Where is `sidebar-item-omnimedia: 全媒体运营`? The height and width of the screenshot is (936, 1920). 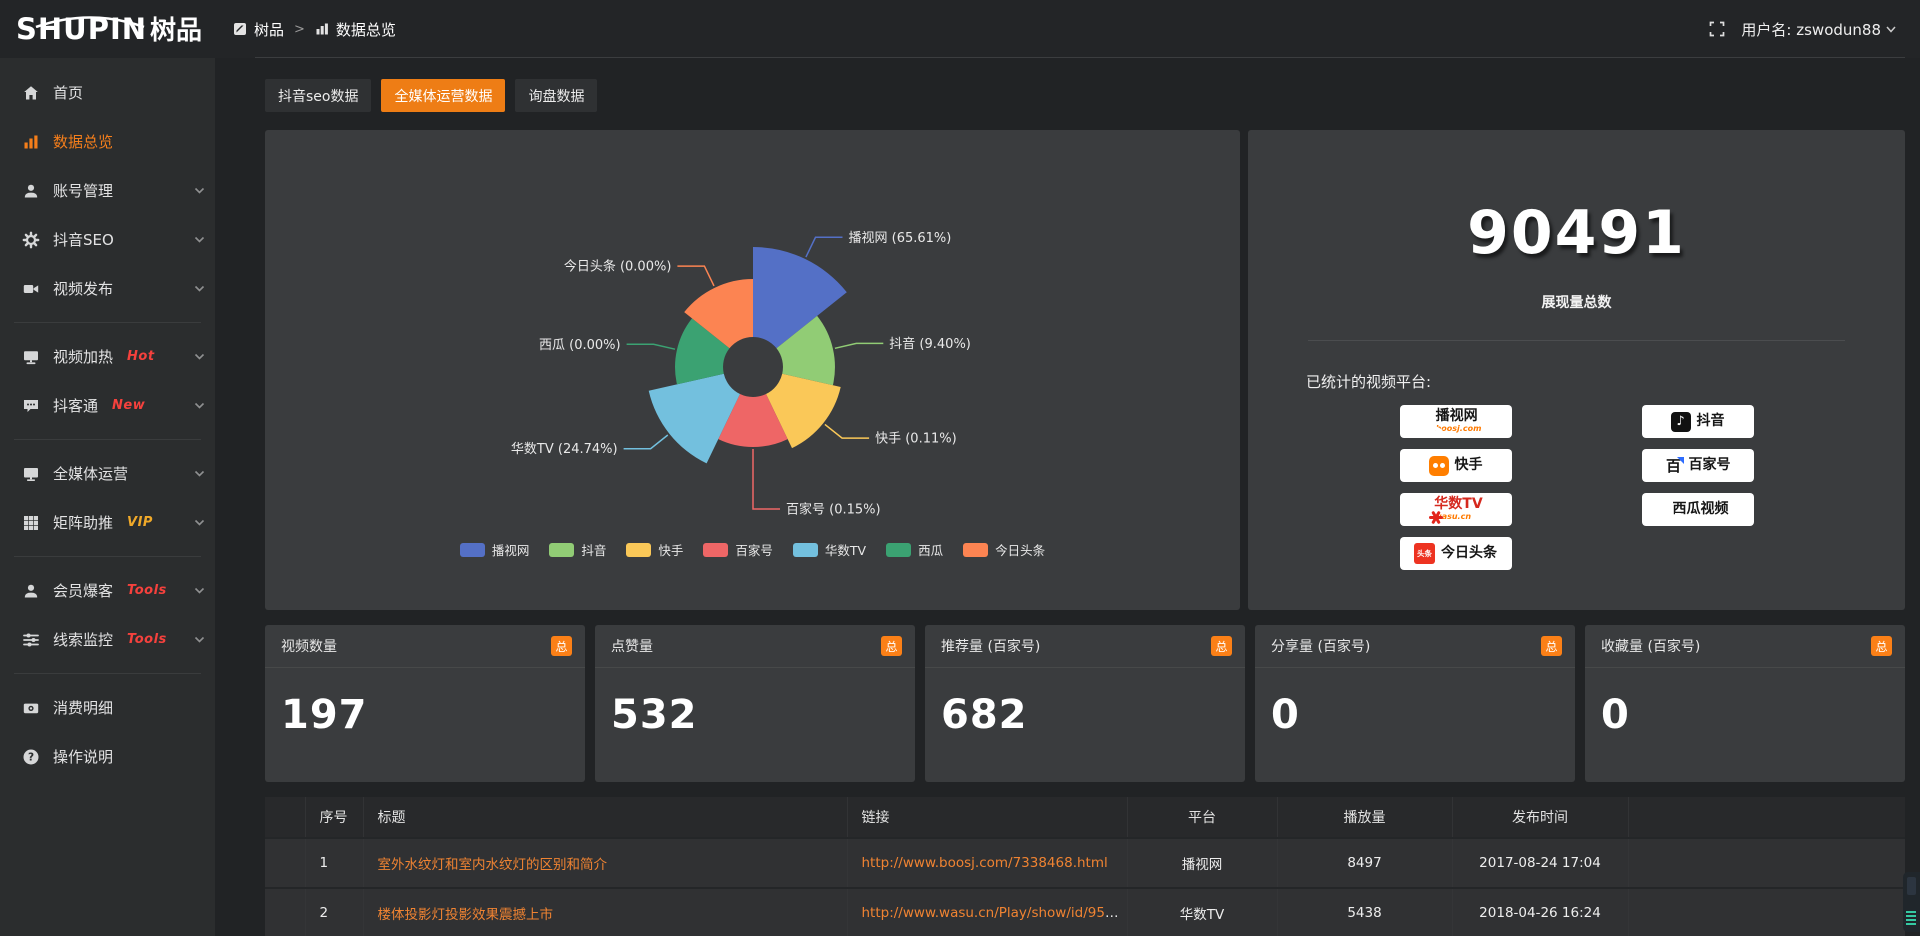 sidebar-item-omnimedia: 全媒体运营 is located at coordinates (107, 473).